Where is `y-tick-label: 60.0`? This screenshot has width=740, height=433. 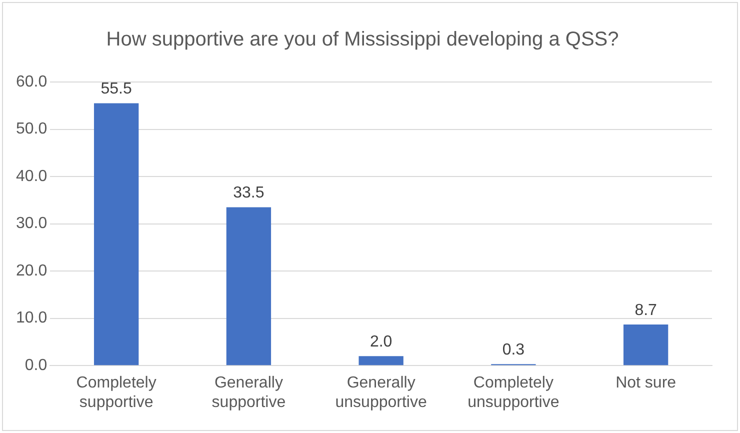 y-tick-label: 60.0 is located at coordinates (32, 81).